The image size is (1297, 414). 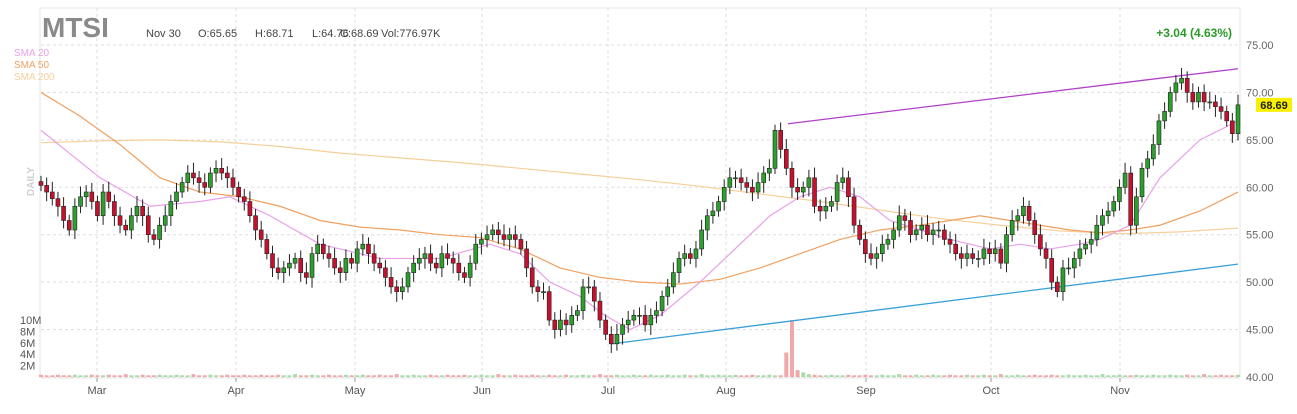 What do you see at coordinates (359, 34) in the screenshot?
I see `header-close: C:68.69` at bounding box center [359, 34].